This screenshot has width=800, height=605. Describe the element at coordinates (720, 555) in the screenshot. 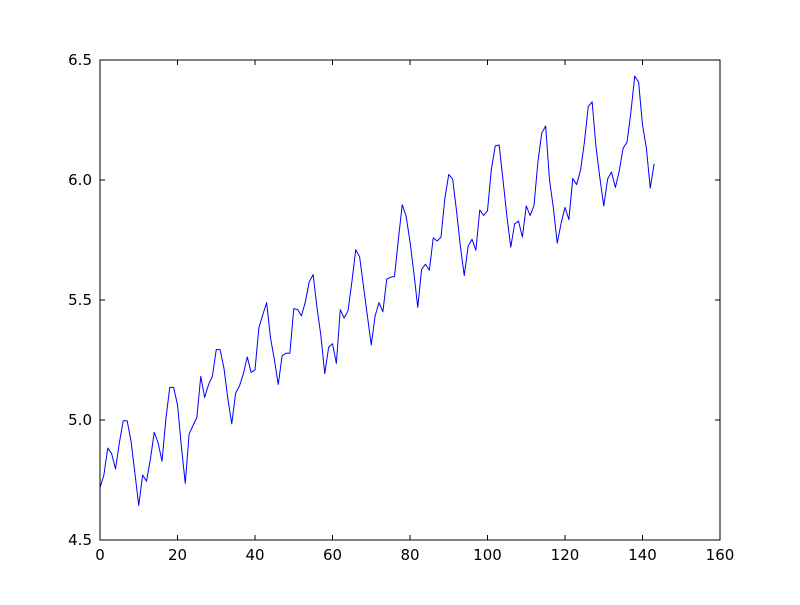

I see `x-tick-label: 160` at that location.